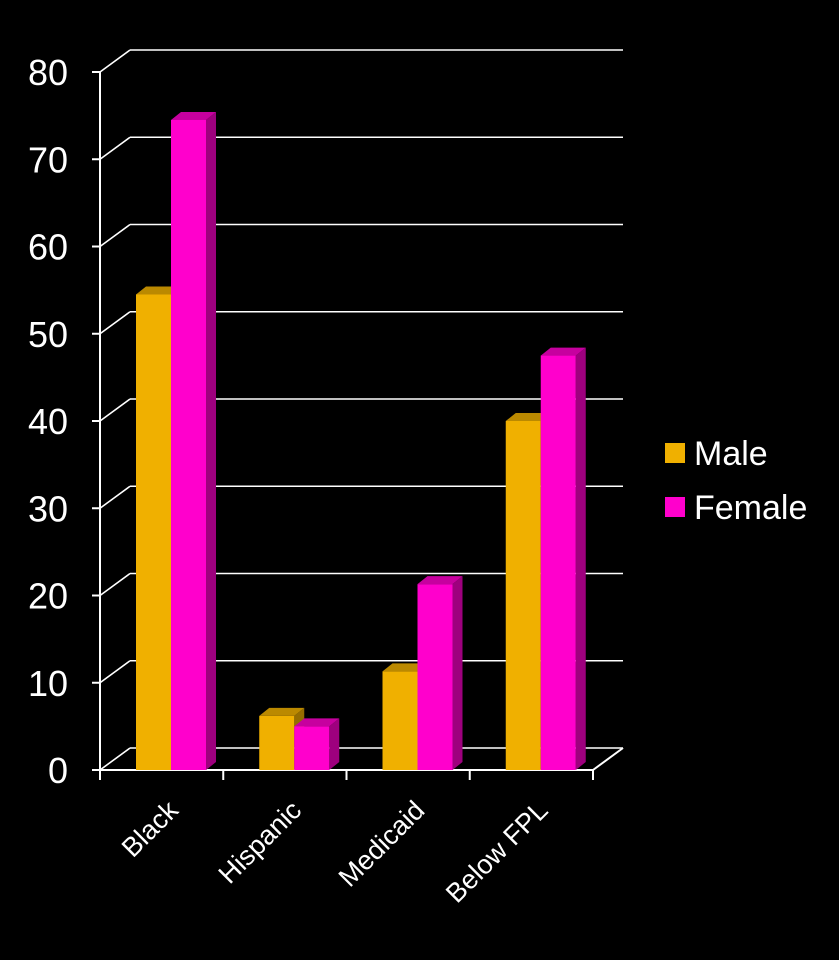 The height and width of the screenshot is (960, 839). Describe the element at coordinates (48, 72) in the screenshot. I see `y-tick-label: 80` at that location.